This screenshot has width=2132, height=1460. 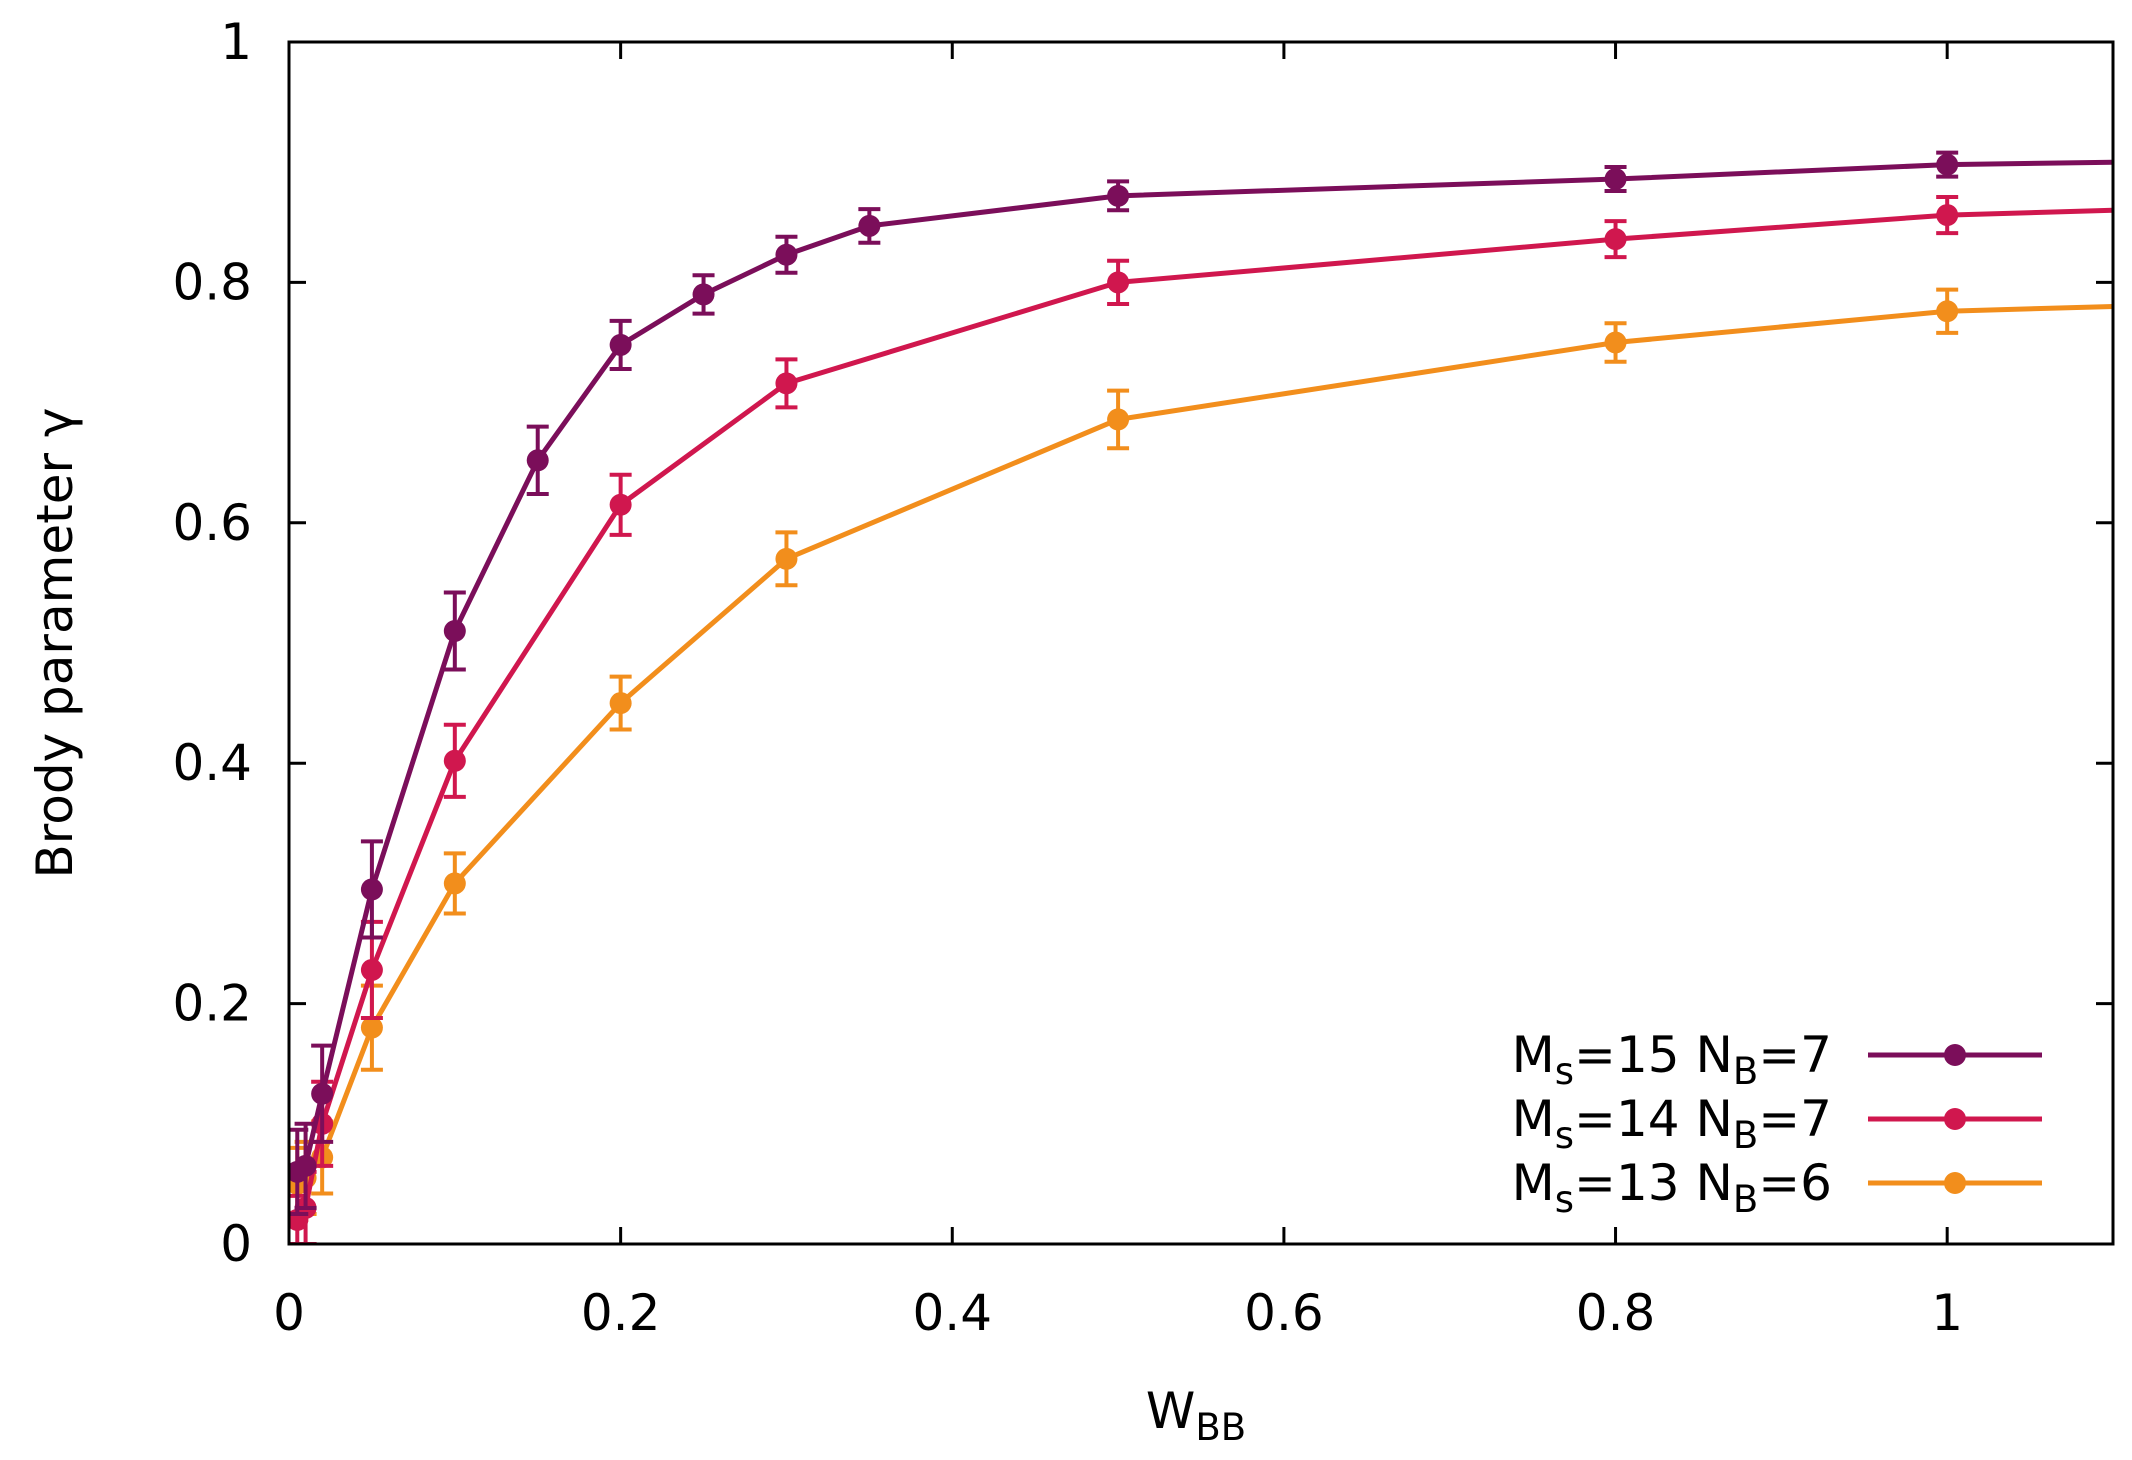 What do you see at coordinates (1616, 1313) in the screenshot?
I see `x-tick-label-4: 0.8` at bounding box center [1616, 1313].